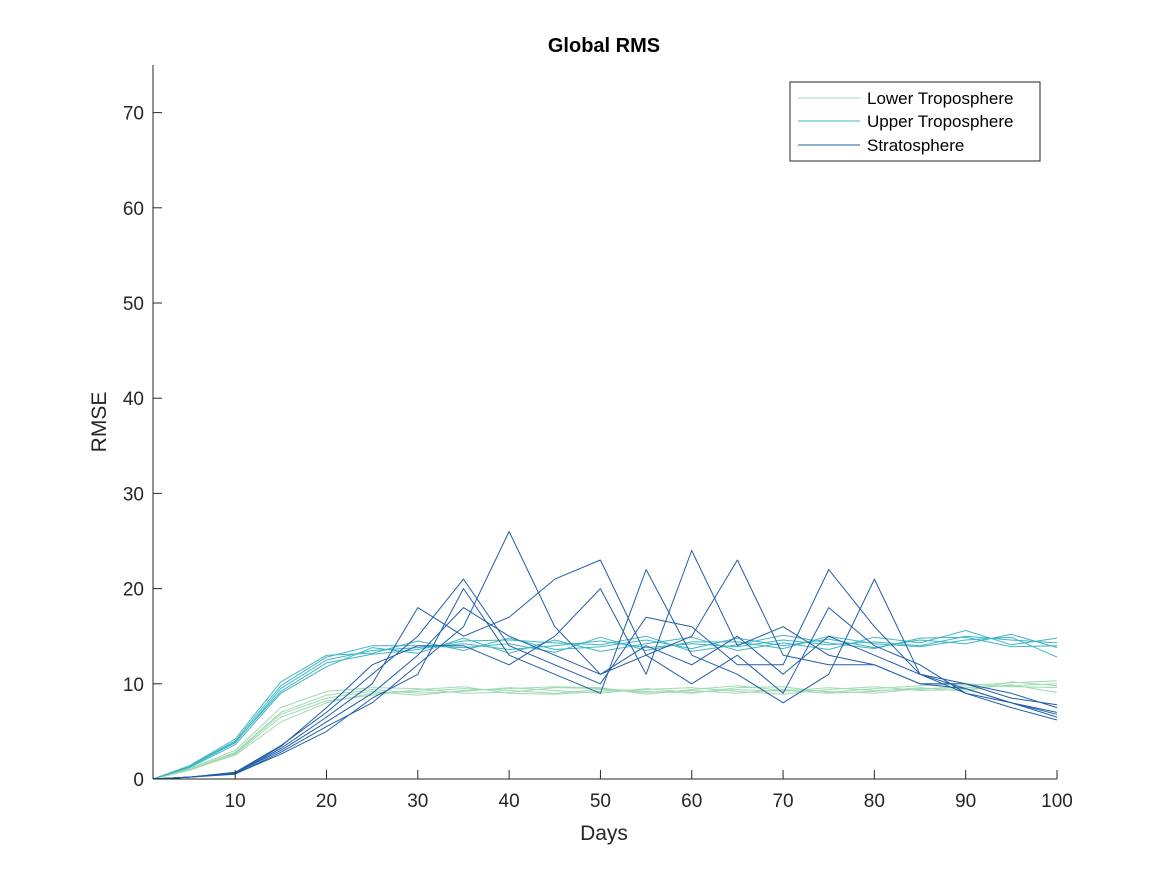 The width and height of the screenshot is (1167, 875). I want to click on y-ticks: 0 10 20 30 40 50 60 70, so click(142, 447).